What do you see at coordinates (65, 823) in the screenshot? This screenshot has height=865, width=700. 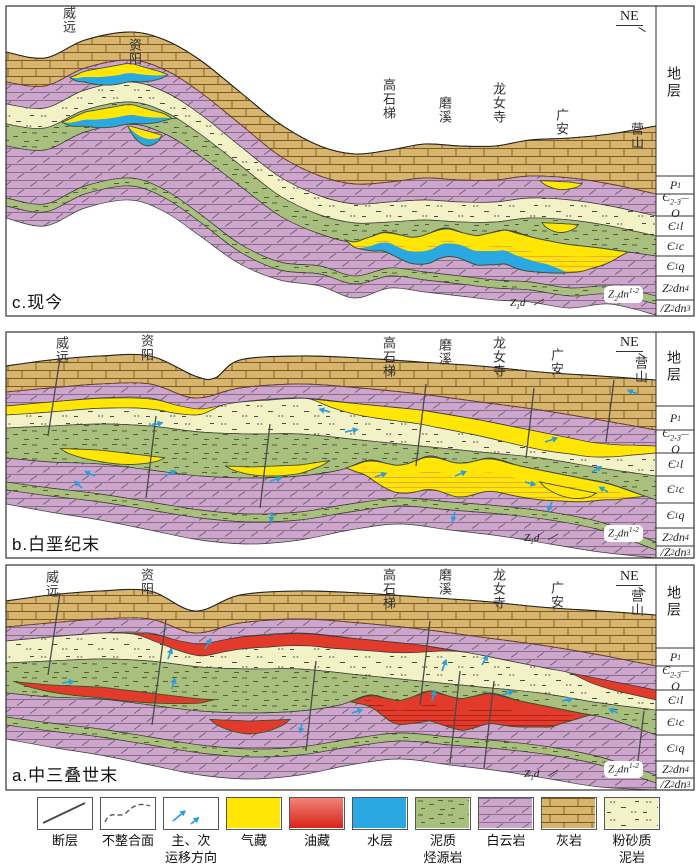 I see `legend-item-fault: 断层` at bounding box center [65, 823].